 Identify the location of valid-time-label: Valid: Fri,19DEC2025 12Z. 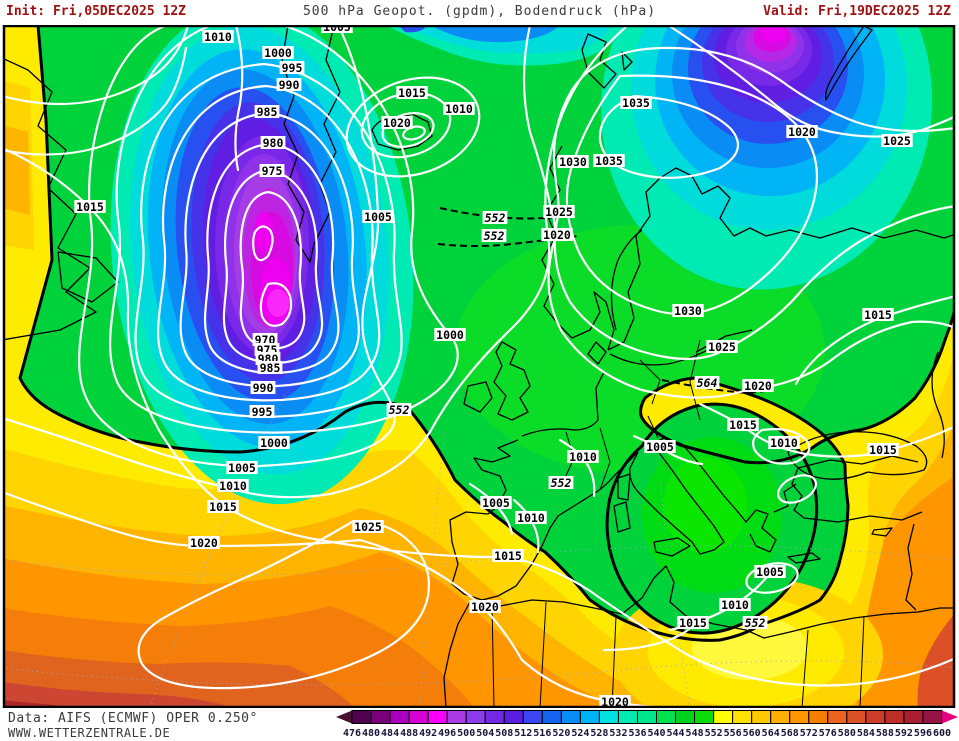
(857, 11).